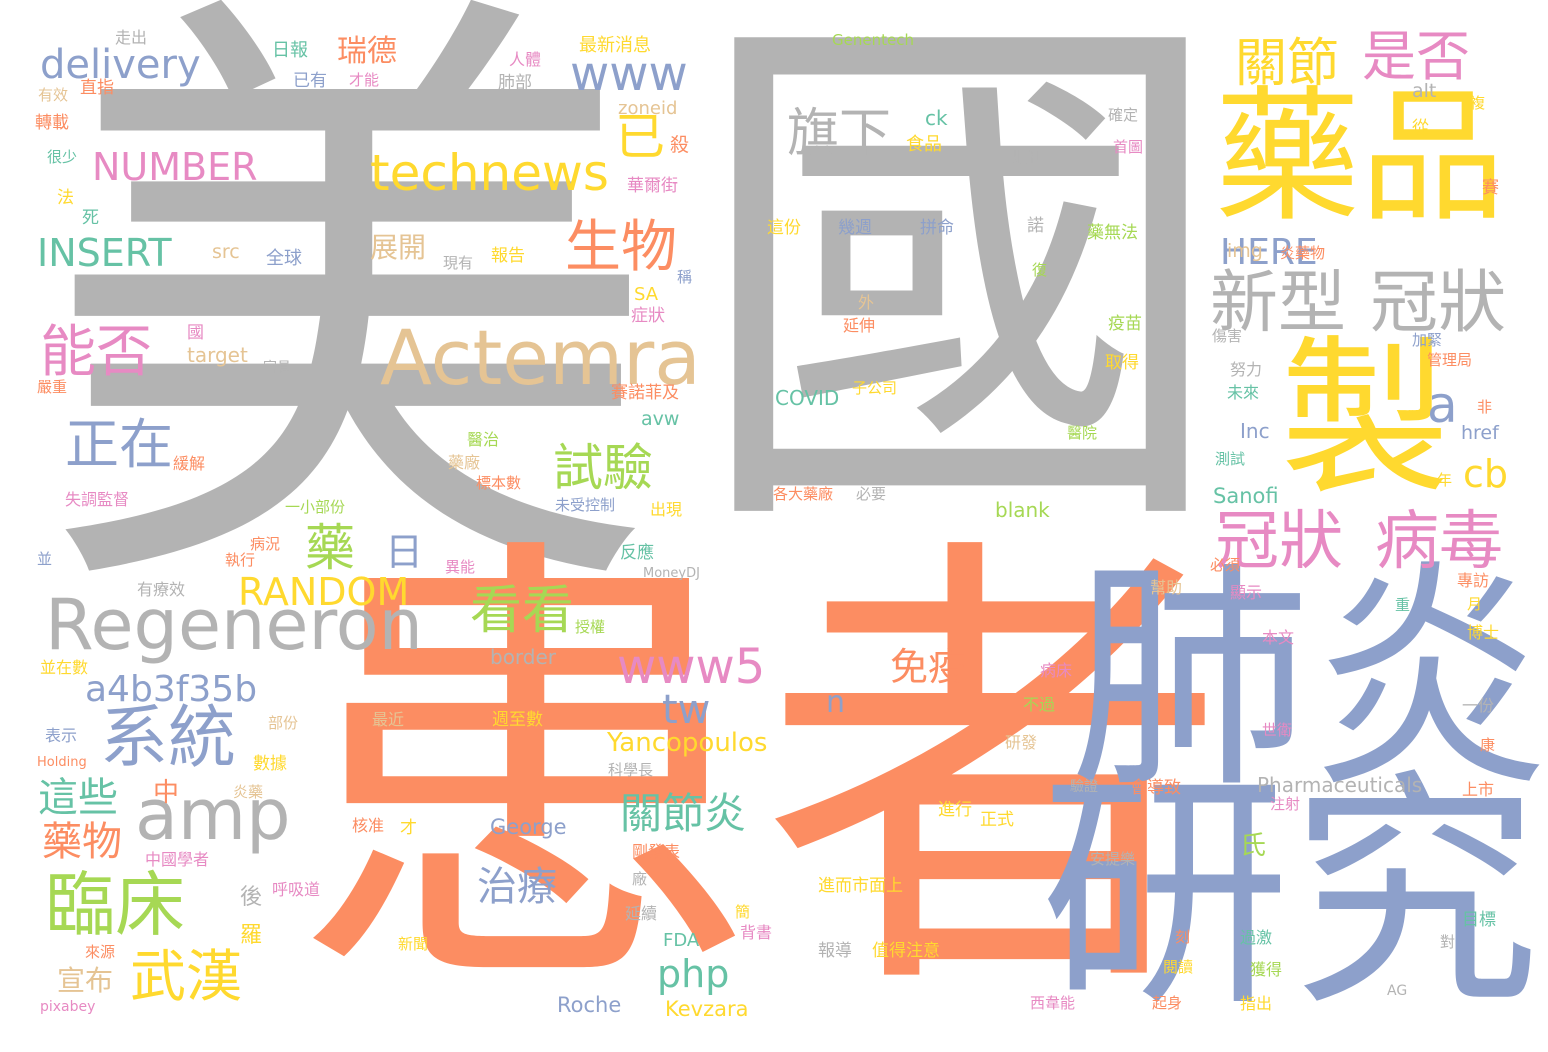 This screenshot has height=1052, width=1548. I want to click on word: 子公司, so click(875, 388).